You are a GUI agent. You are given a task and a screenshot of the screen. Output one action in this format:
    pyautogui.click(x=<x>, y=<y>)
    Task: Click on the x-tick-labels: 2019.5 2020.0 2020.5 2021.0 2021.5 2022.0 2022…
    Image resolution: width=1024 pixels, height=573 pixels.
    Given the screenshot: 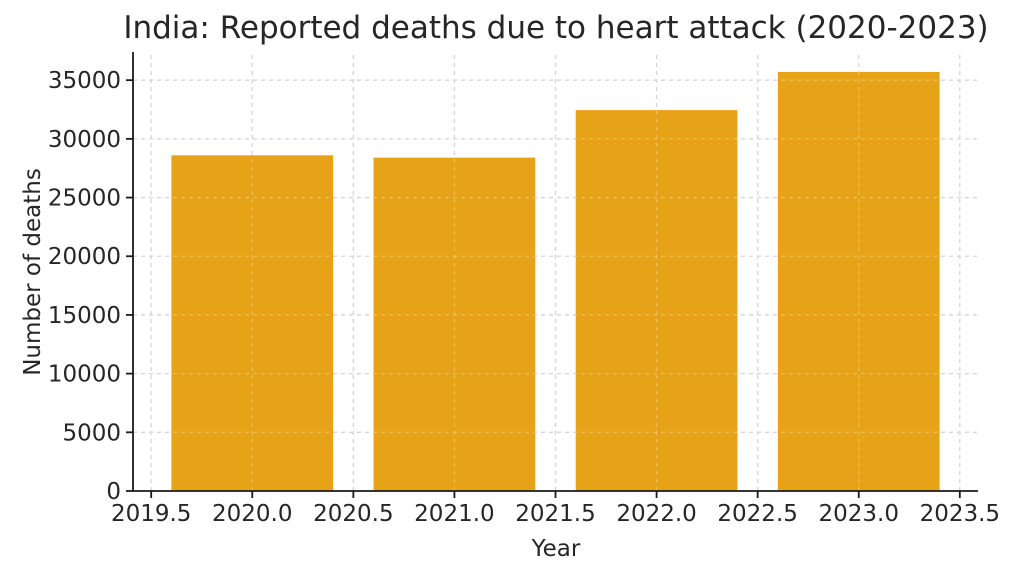 What is the action you would take?
    pyautogui.click(x=555, y=514)
    